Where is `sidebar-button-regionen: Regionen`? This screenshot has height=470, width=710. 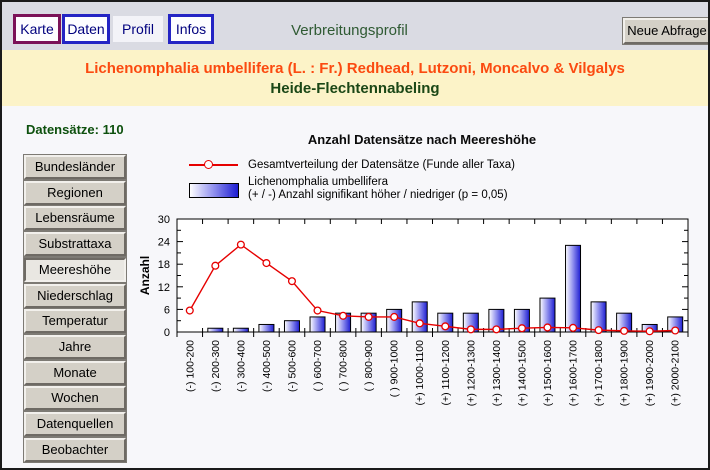 sidebar-button-regionen: Regionen is located at coordinates (75, 193).